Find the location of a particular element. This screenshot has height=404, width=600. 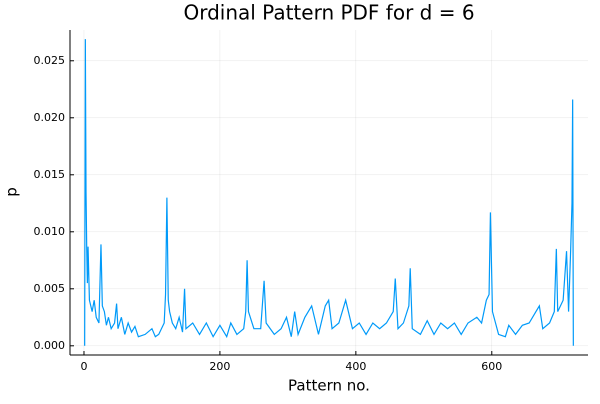

chart-title: Ordinal Pattern PDF for d = 6 is located at coordinates (328, 13).